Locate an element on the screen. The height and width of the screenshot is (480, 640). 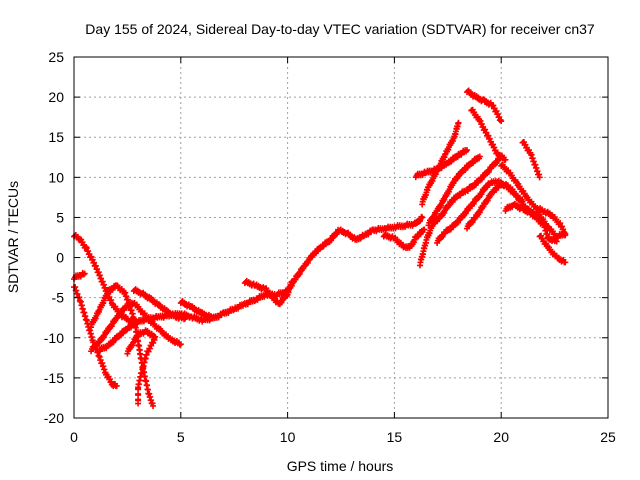
y-tick-label: 5 is located at coordinates (60, 217).